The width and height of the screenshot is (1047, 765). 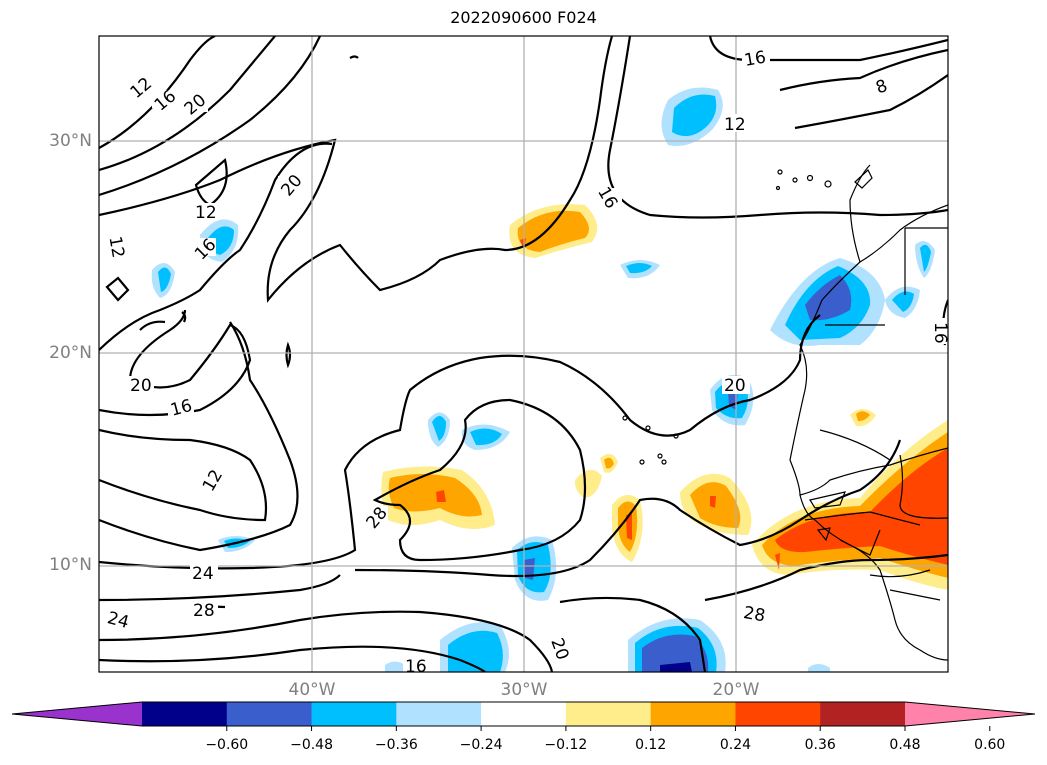 I want to click on lon-label-40w: 40°W, so click(x=312, y=690).